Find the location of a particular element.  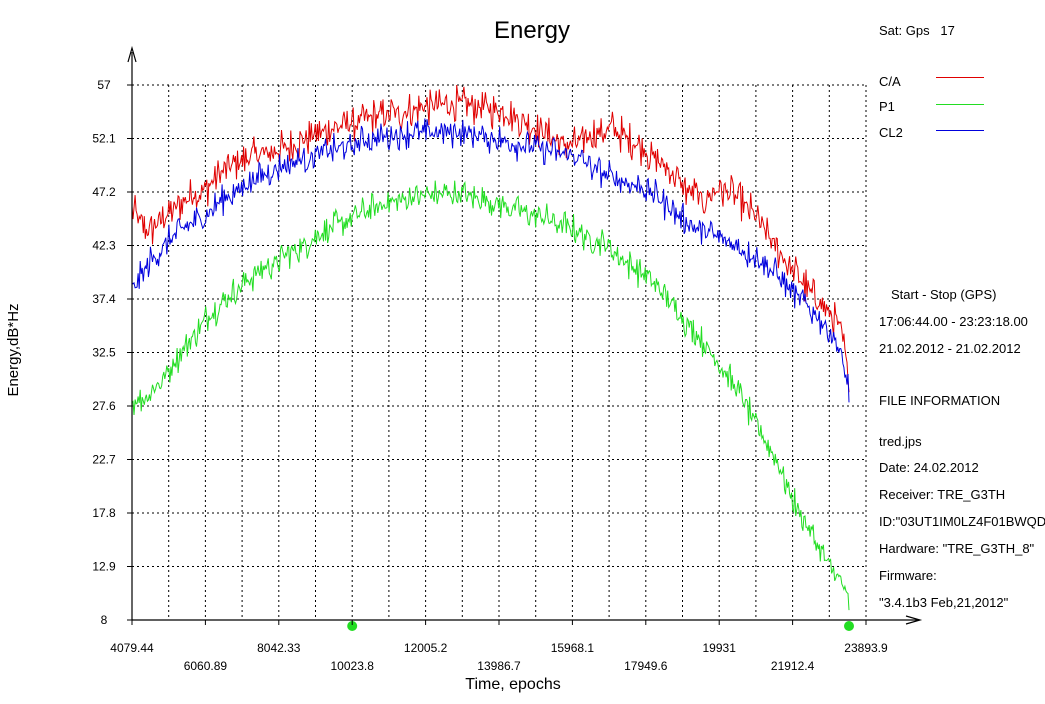

chart-title: Energy is located at coordinates (532, 30).